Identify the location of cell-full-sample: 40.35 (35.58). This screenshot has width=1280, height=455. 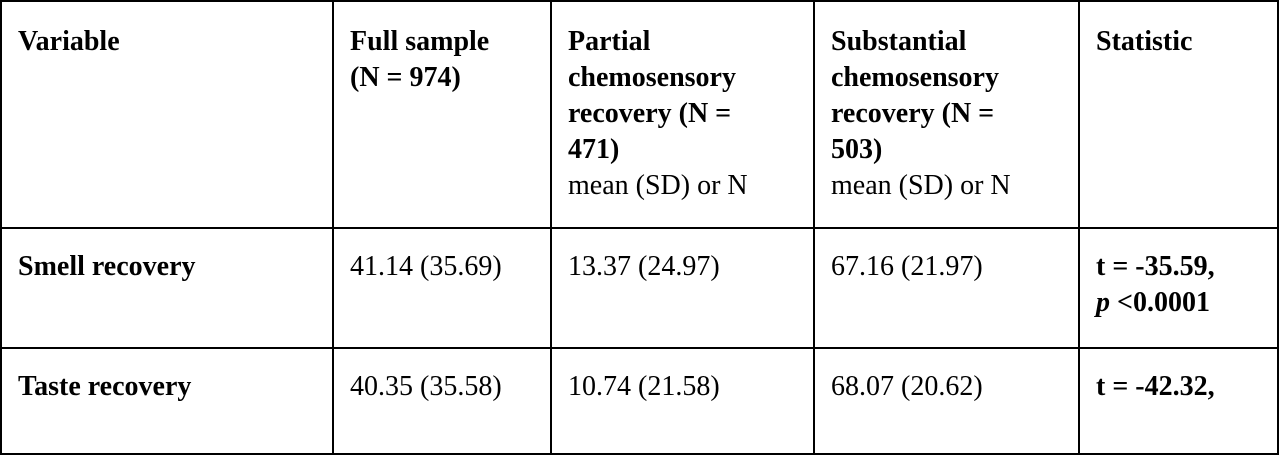
(442, 401).